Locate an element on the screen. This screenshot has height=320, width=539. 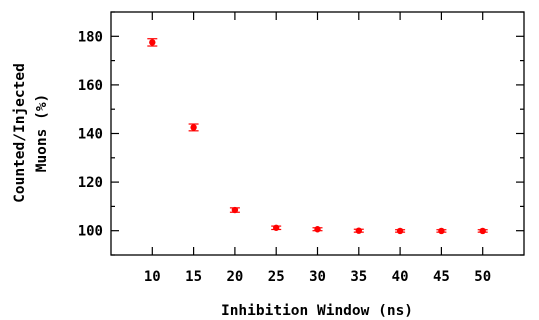
y-axis-label-line1: Counted/Injected is located at coordinates (20, 133).